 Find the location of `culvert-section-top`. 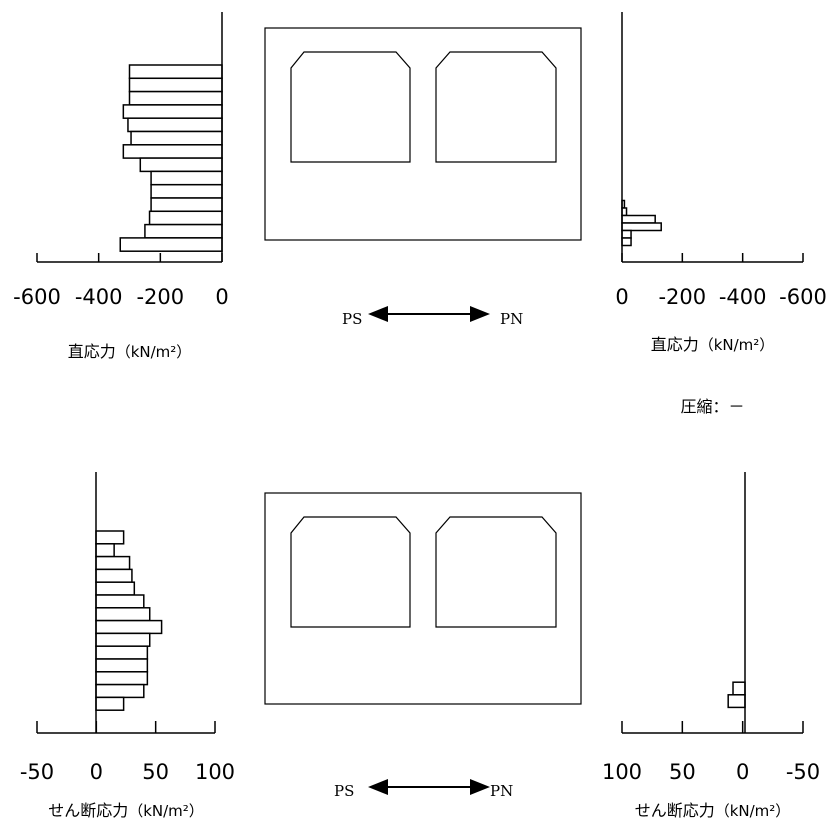

culvert-section-top is located at coordinates (423, 134).